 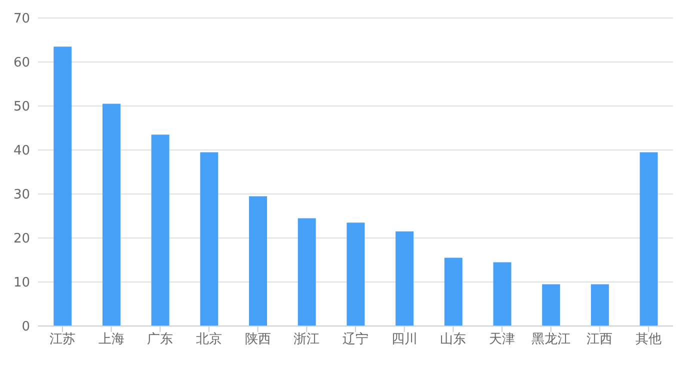 I want to click on x-tick-label: 江苏, so click(x=62, y=340).